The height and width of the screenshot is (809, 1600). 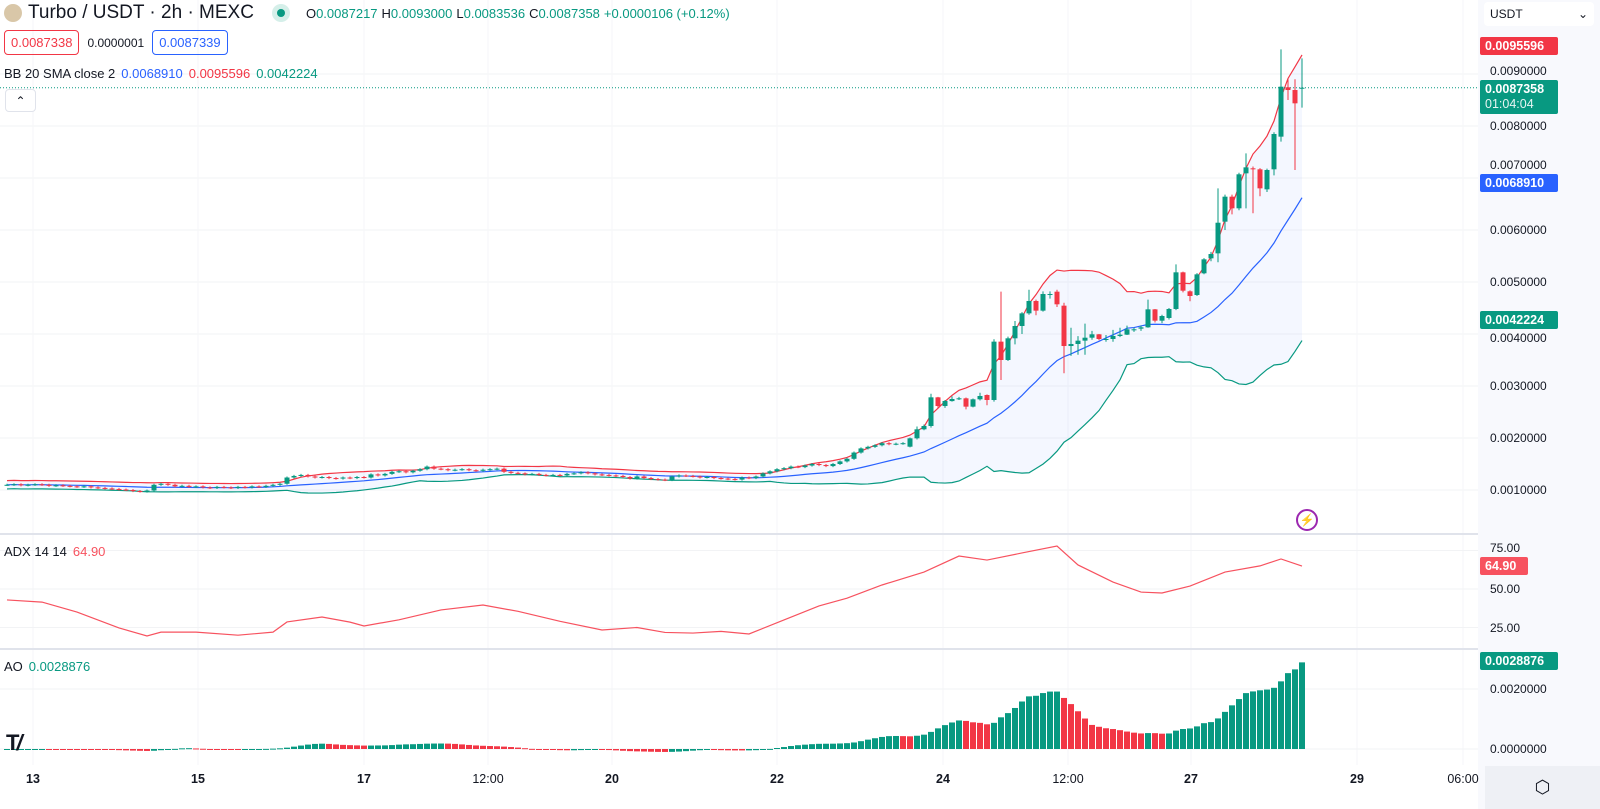 What do you see at coordinates (1518, 749) in the screenshot?
I see `ao-axis-label: 0.0000000` at bounding box center [1518, 749].